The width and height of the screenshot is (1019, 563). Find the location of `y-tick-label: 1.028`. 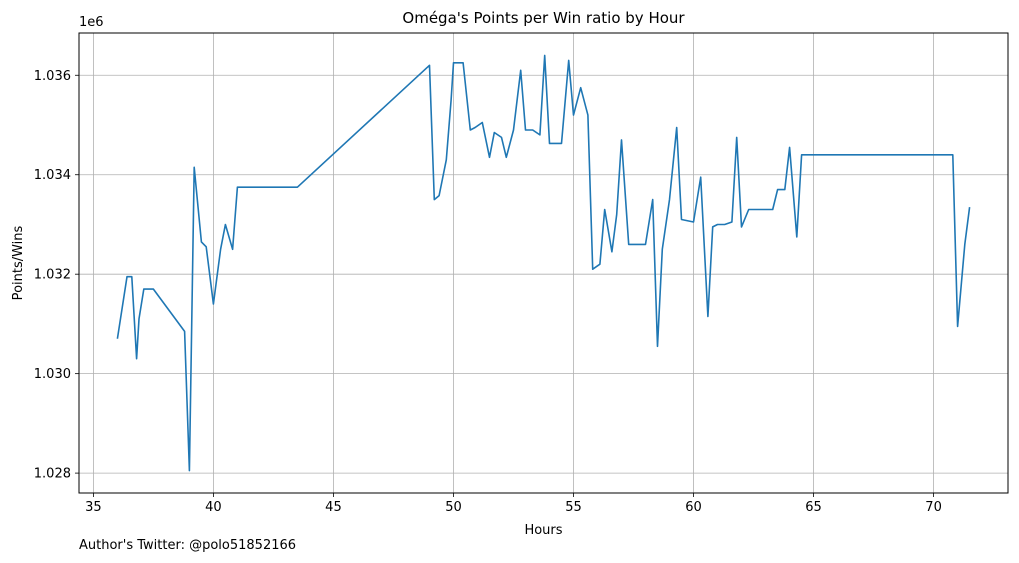

y-tick-label: 1.028 is located at coordinates (52, 474).